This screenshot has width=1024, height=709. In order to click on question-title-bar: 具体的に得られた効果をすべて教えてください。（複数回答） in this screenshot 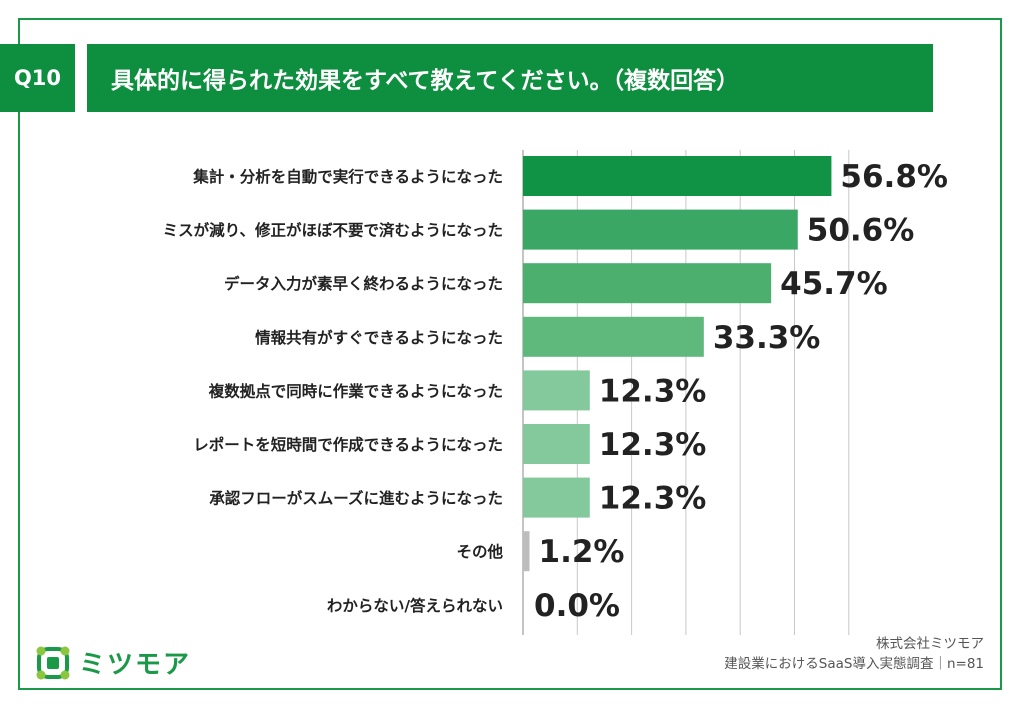, I will do `click(510, 78)`.